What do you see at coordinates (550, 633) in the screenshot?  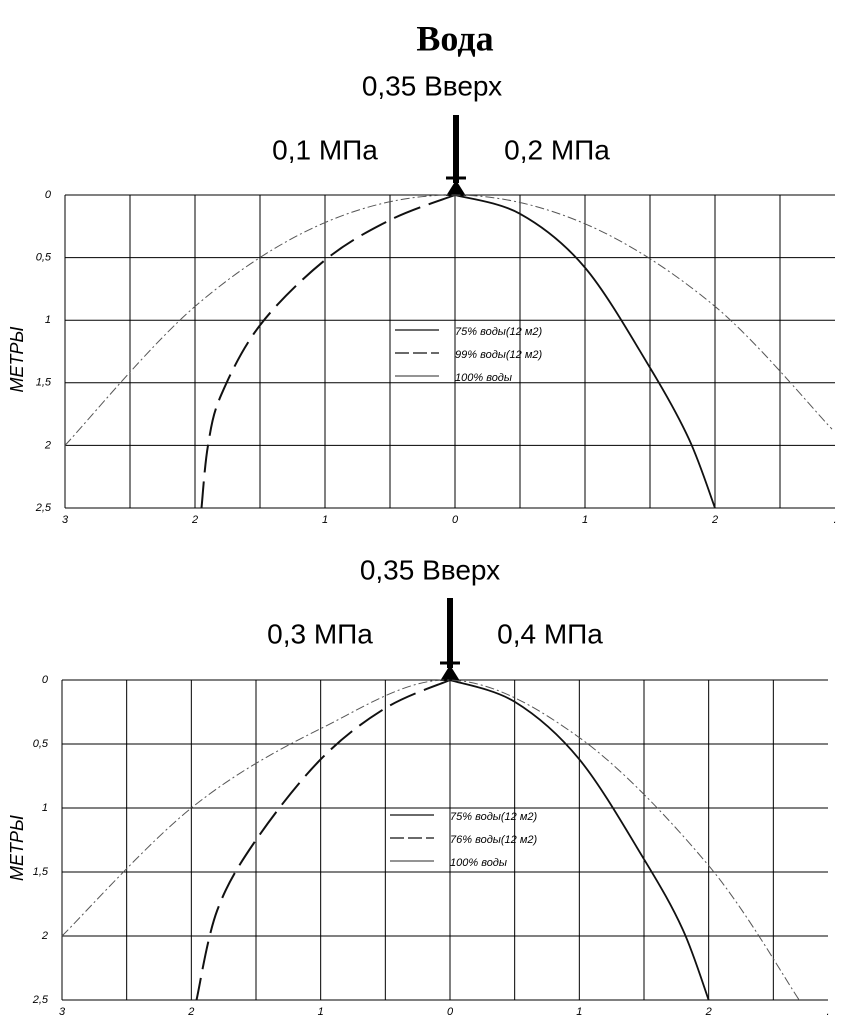 I see `annotation: 0,4 МПа` at bounding box center [550, 633].